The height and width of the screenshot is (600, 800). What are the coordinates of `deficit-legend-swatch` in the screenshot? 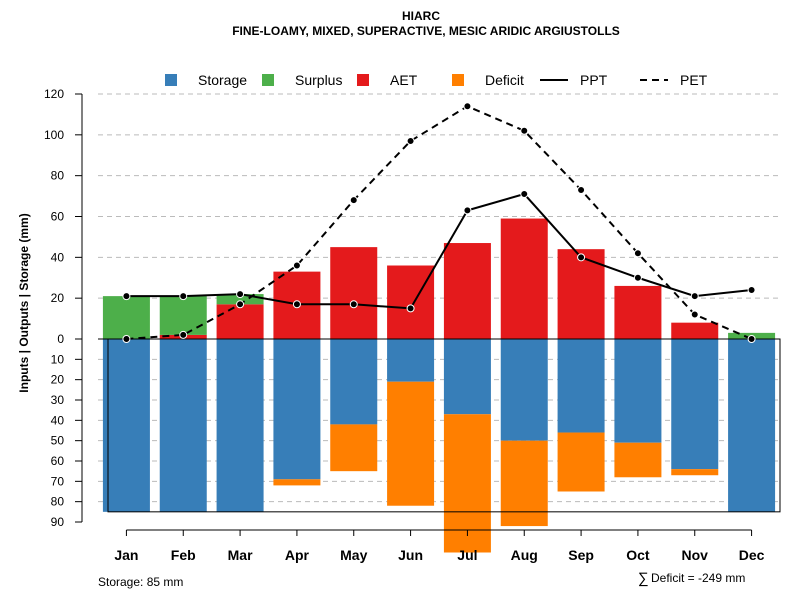 It's located at (458, 80).